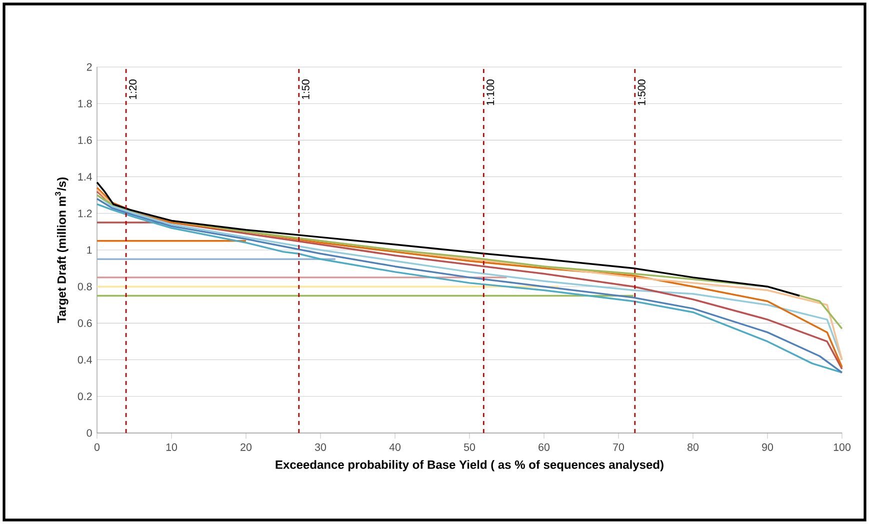  Describe the element at coordinates (85, 214) in the screenshot. I see `y-tick-label: 1.2` at that location.